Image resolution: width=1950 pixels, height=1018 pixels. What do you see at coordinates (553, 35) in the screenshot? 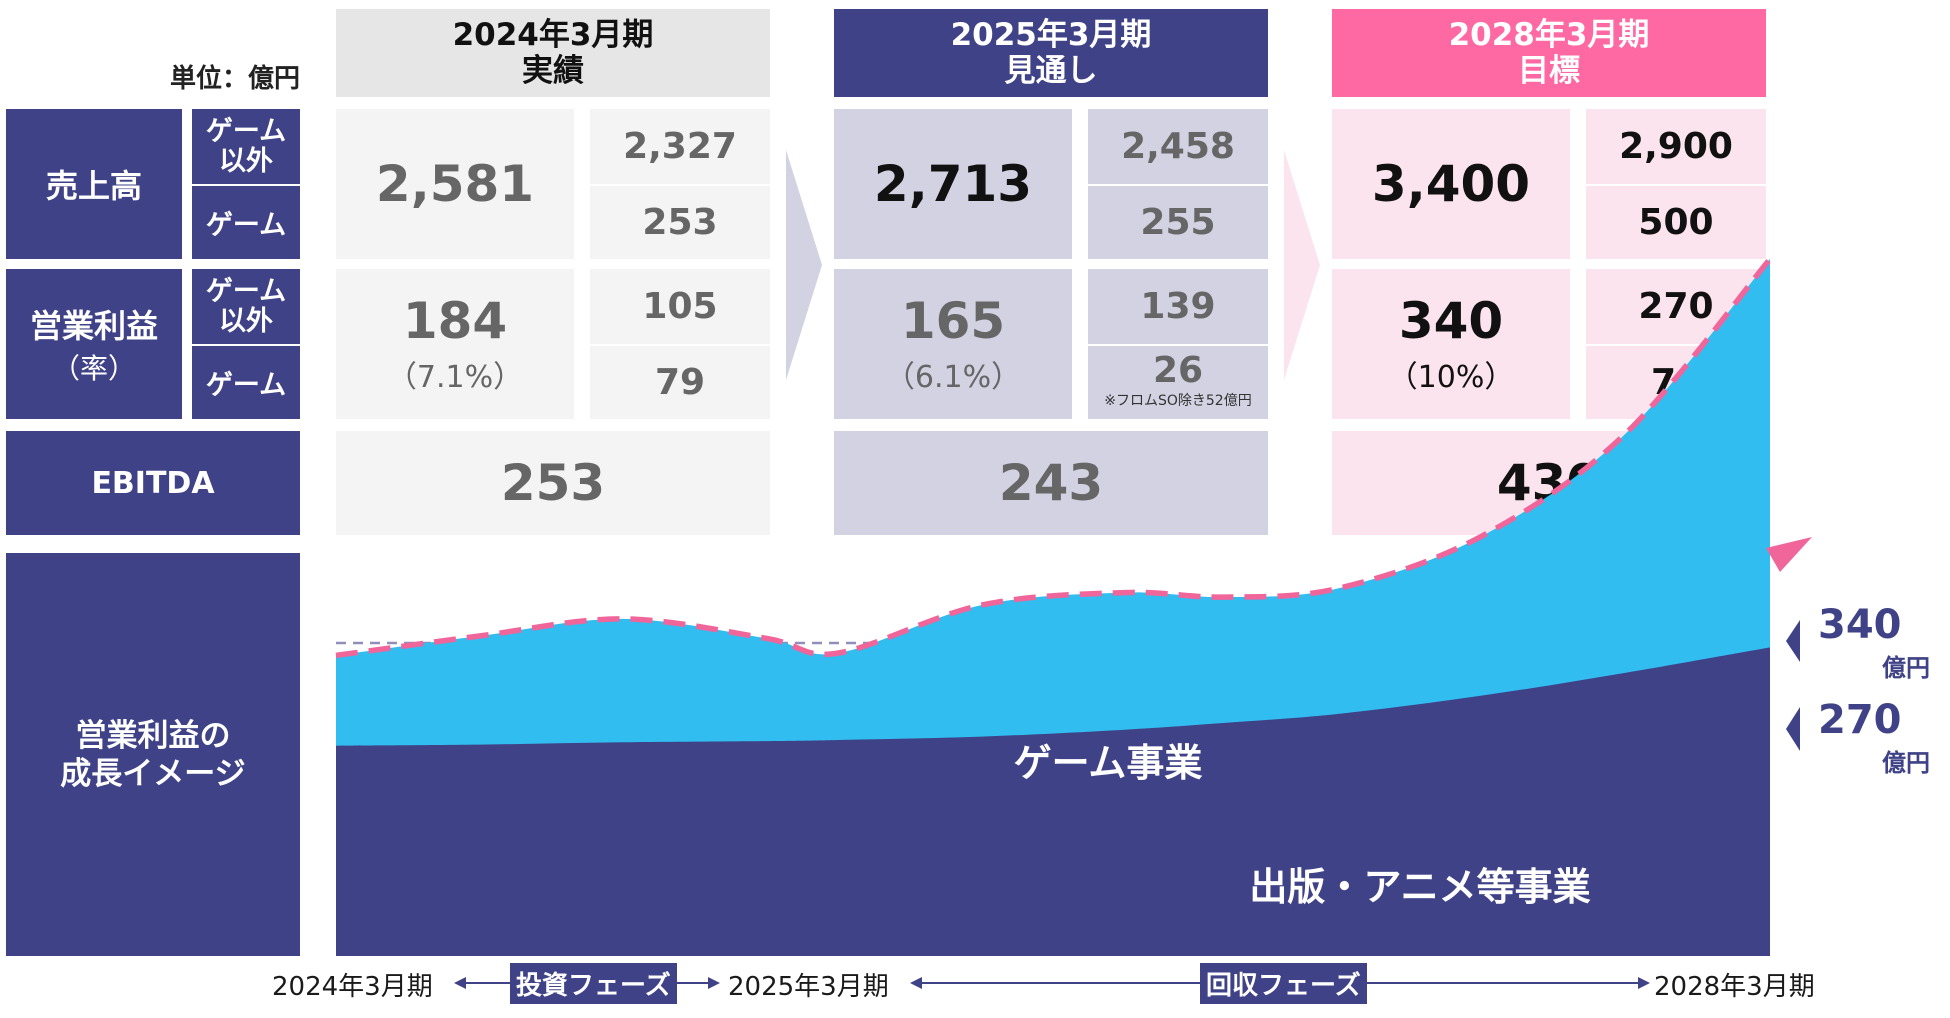
I see `header-fy2024-period: 2024年3月期` at bounding box center [553, 35].